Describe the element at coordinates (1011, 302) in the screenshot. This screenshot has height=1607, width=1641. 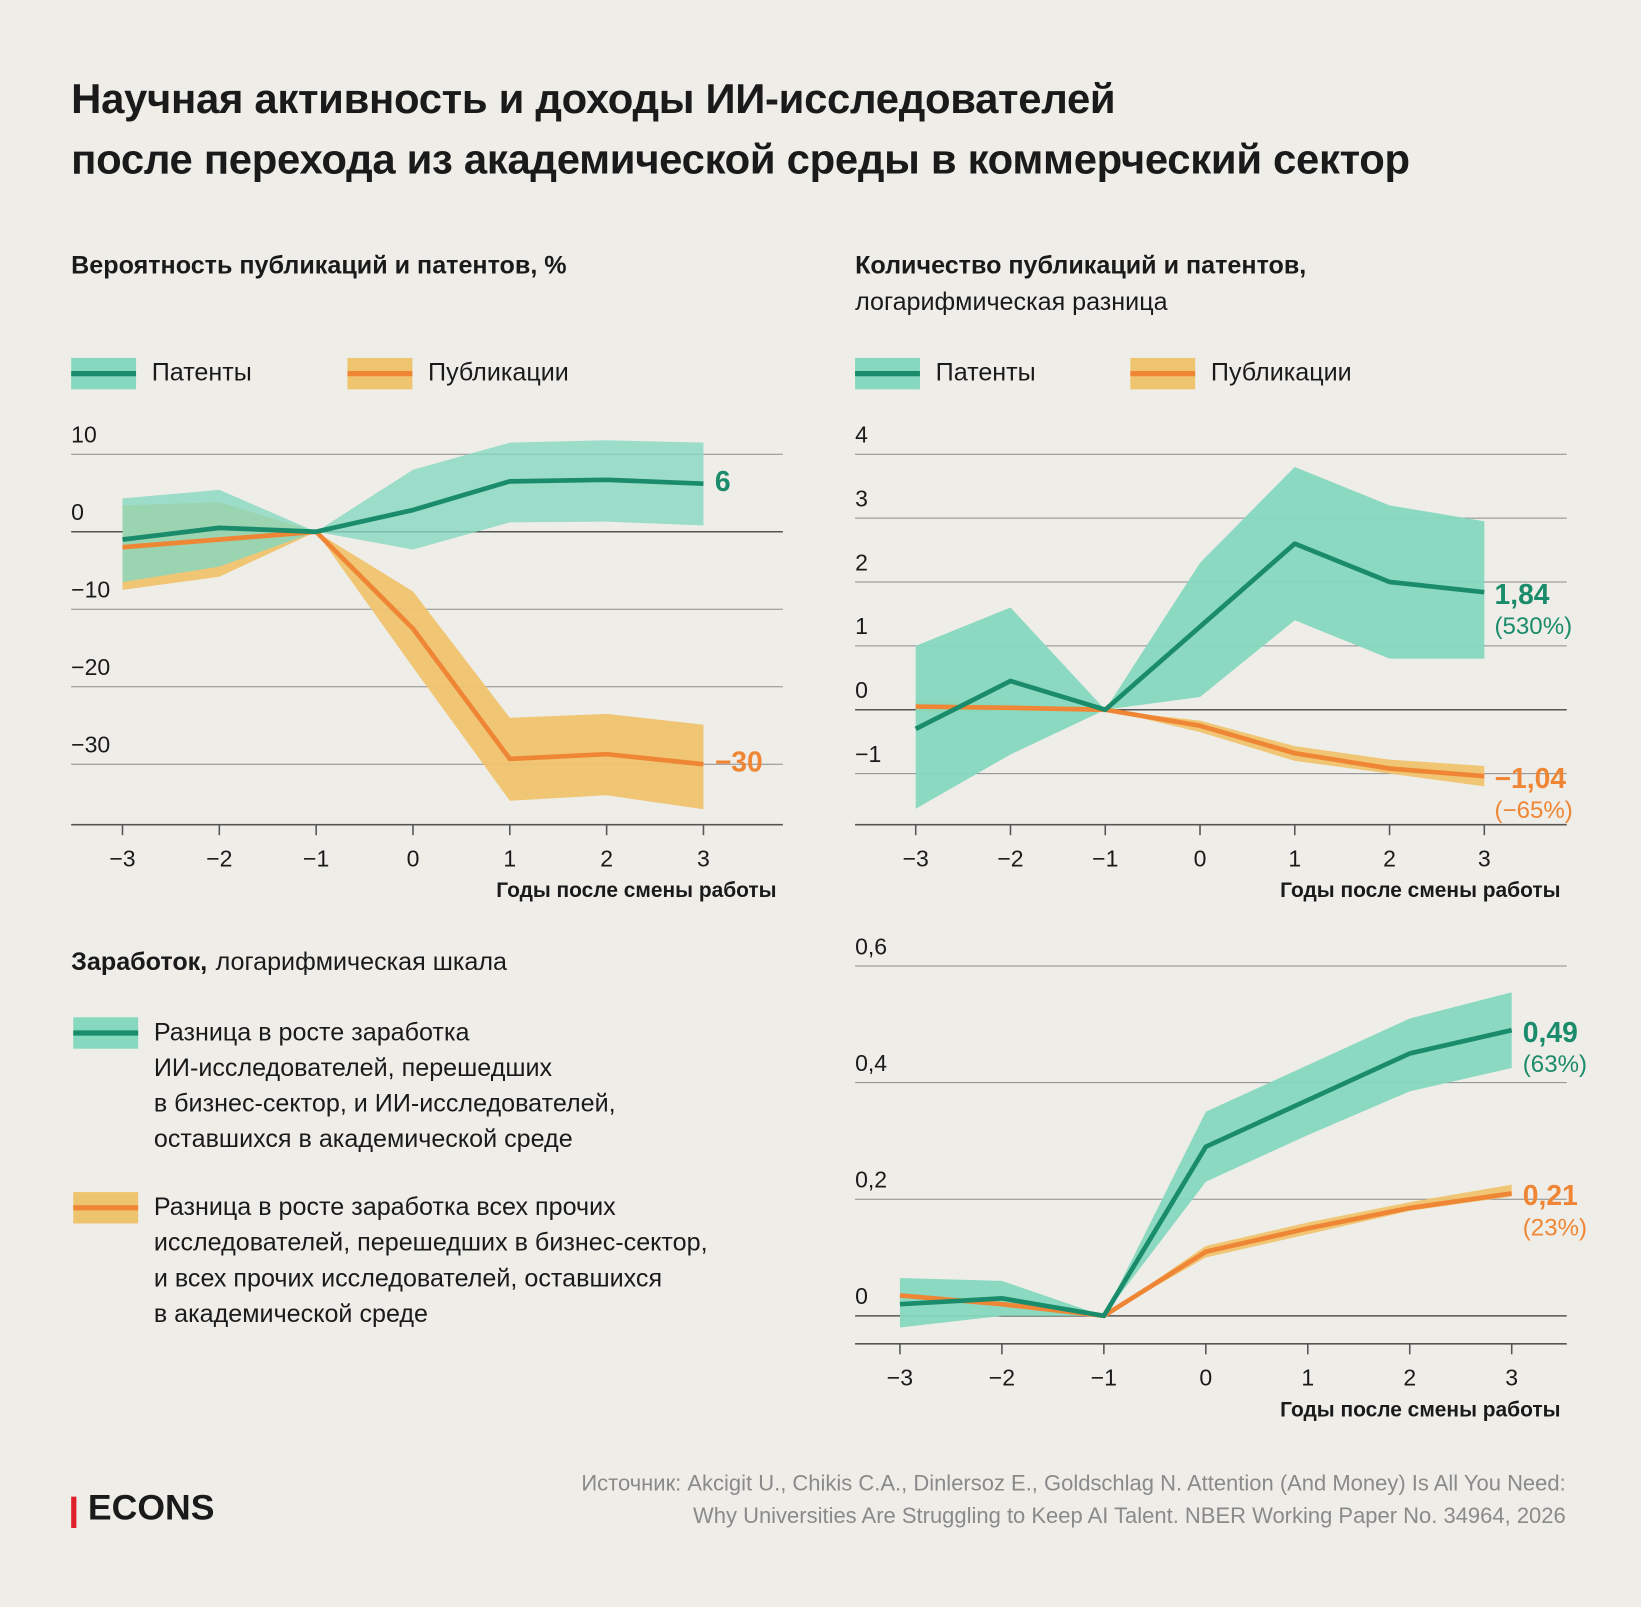
I see `chart-subtitle: логарифмическая разница` at that location.